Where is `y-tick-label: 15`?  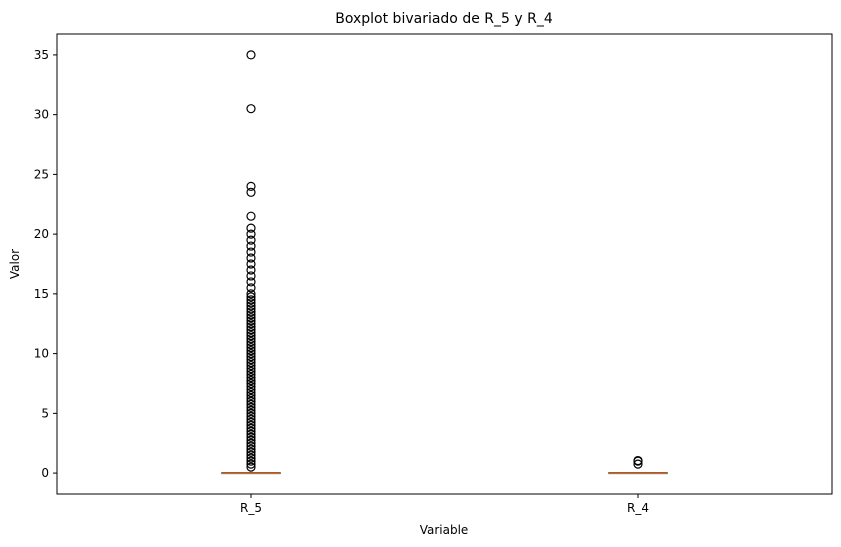 y-tick-label: 15 is located at coordinates (41, 294).